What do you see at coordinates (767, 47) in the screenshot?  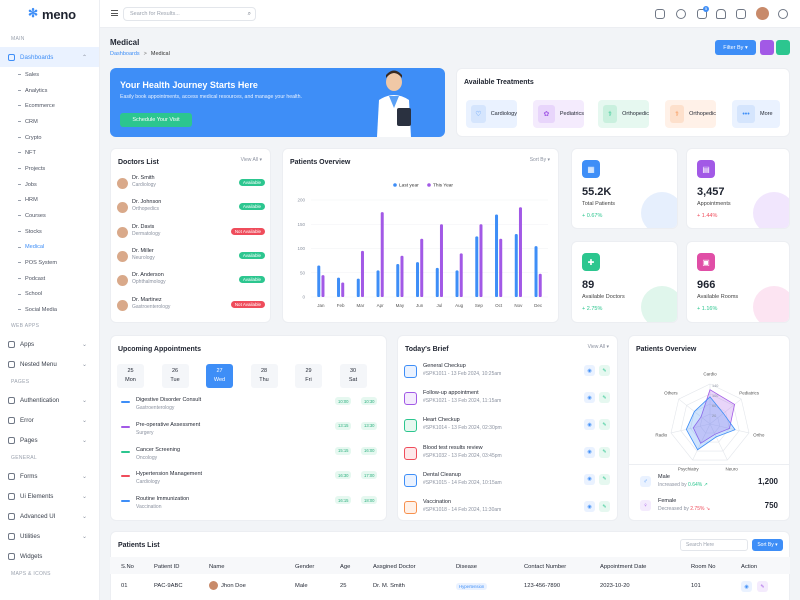 I see `download-button` at bounding box center [767, 47].